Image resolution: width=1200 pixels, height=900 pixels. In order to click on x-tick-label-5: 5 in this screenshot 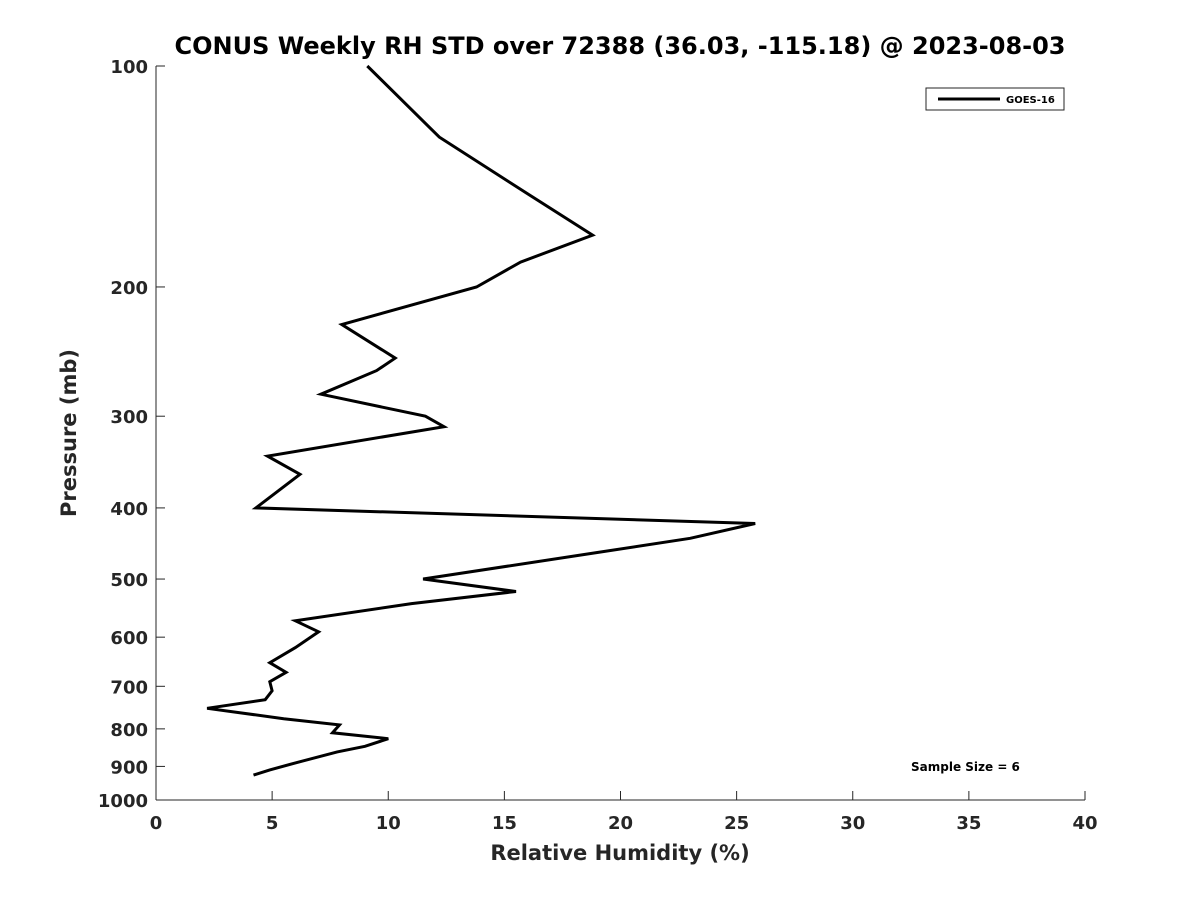, I will do `click(272, 823)`.